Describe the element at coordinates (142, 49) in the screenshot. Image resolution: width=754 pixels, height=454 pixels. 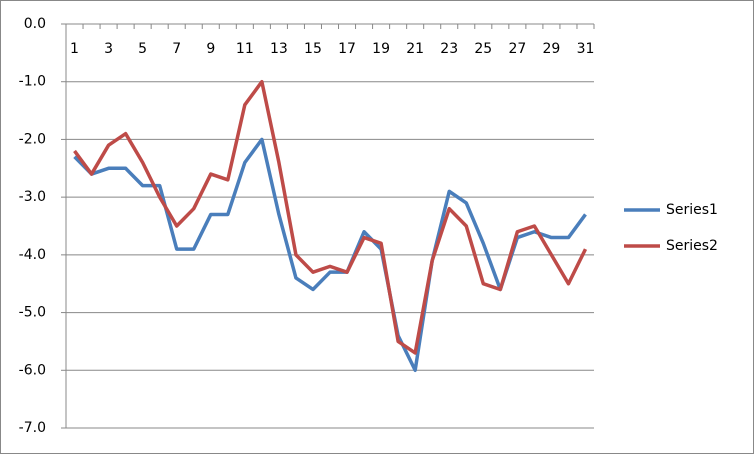
I see `x-tick-label: 5` at that location.